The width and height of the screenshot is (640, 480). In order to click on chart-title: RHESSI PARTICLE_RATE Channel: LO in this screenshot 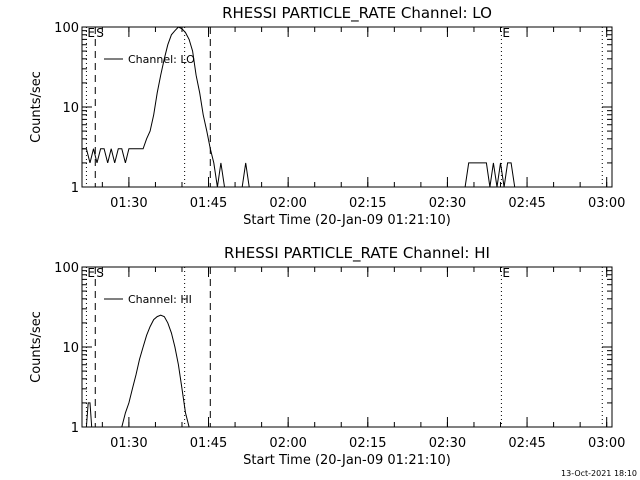, I will do `click(357, 13)`.